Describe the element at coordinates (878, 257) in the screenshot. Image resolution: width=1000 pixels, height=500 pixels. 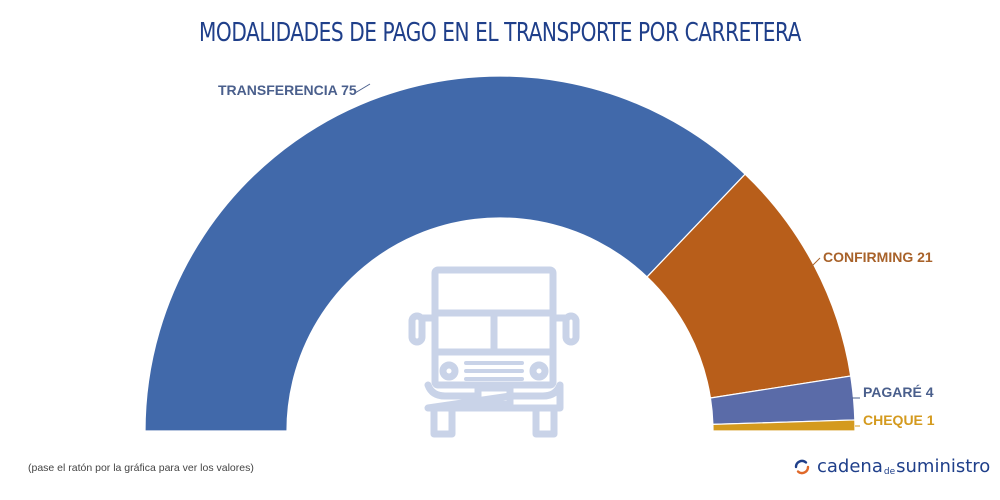
I see `data-label-confirming: CONFIRMING 21` at that location.